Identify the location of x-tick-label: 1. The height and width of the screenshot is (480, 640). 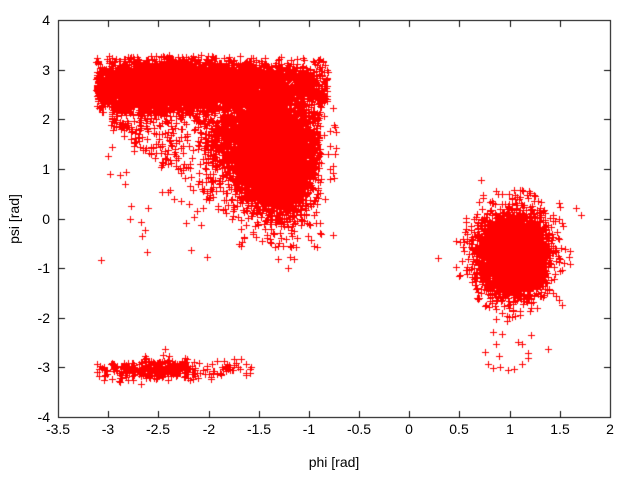
(510, 429).